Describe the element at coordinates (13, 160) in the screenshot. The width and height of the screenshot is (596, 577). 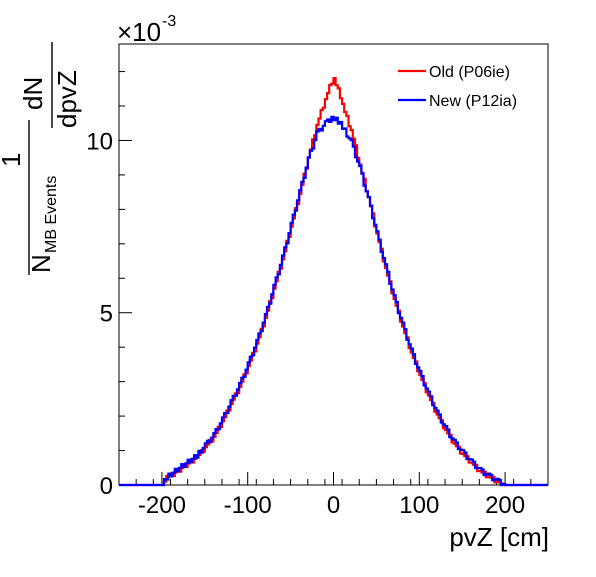
I see `ylabel-numerator-one: 1` at that location.